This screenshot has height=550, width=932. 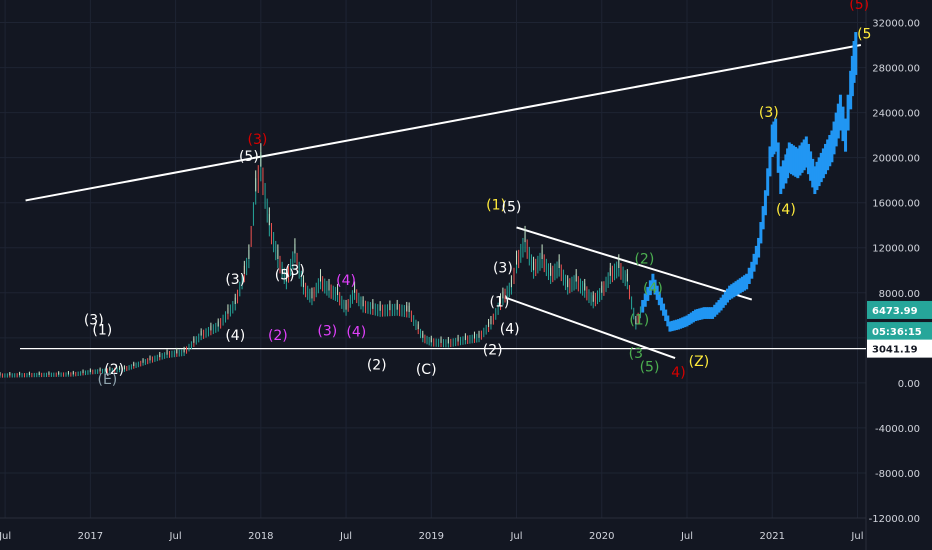 What do you see at coordinates (426, 370) in the screenshot?
I see `wave-label: (C)` at bounding box center [426, 370].